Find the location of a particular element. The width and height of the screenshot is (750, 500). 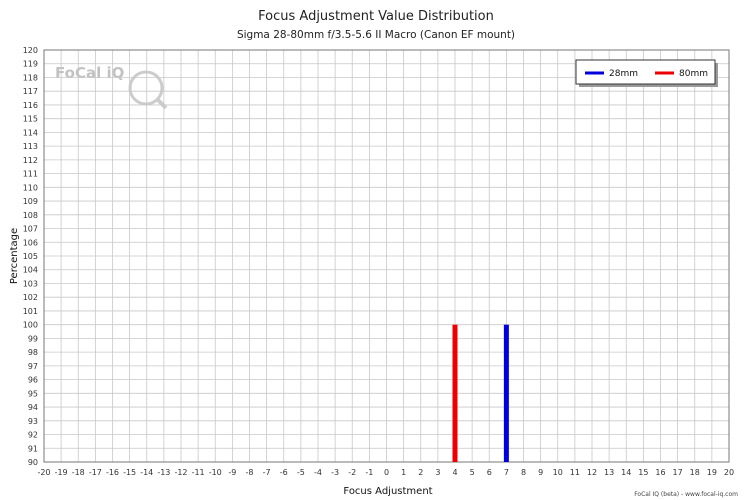

x-tick-label: 12 is located at coordinates (592, 472).